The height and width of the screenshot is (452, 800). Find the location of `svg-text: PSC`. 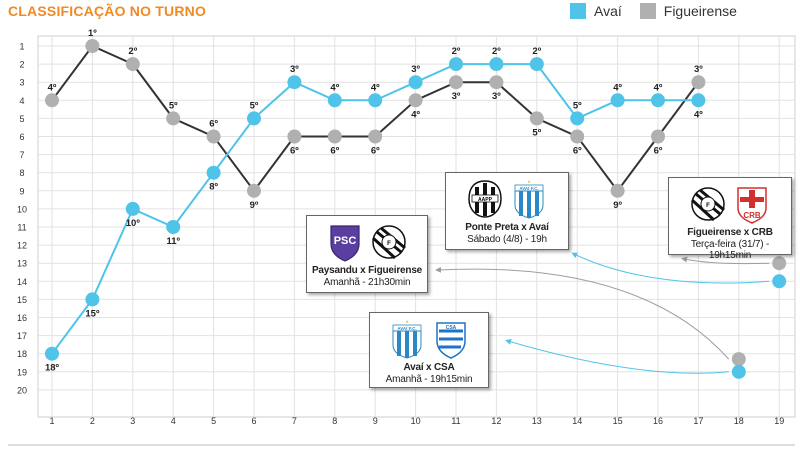

svg-text: PSC is located at coordinates (345, 241).